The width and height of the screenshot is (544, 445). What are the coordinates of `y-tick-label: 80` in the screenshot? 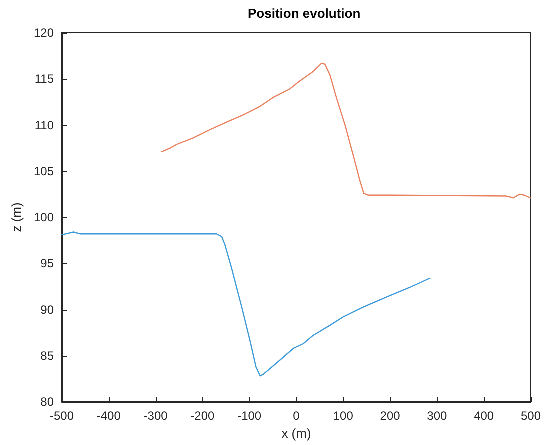 It's located at (47, 402).